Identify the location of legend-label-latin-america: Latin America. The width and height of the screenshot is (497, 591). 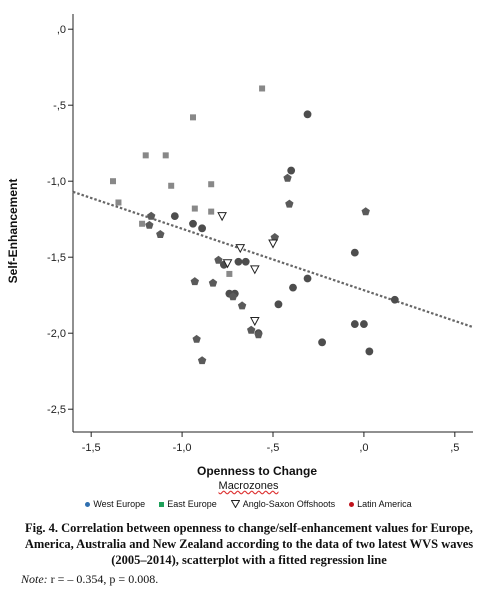
(384, 504).